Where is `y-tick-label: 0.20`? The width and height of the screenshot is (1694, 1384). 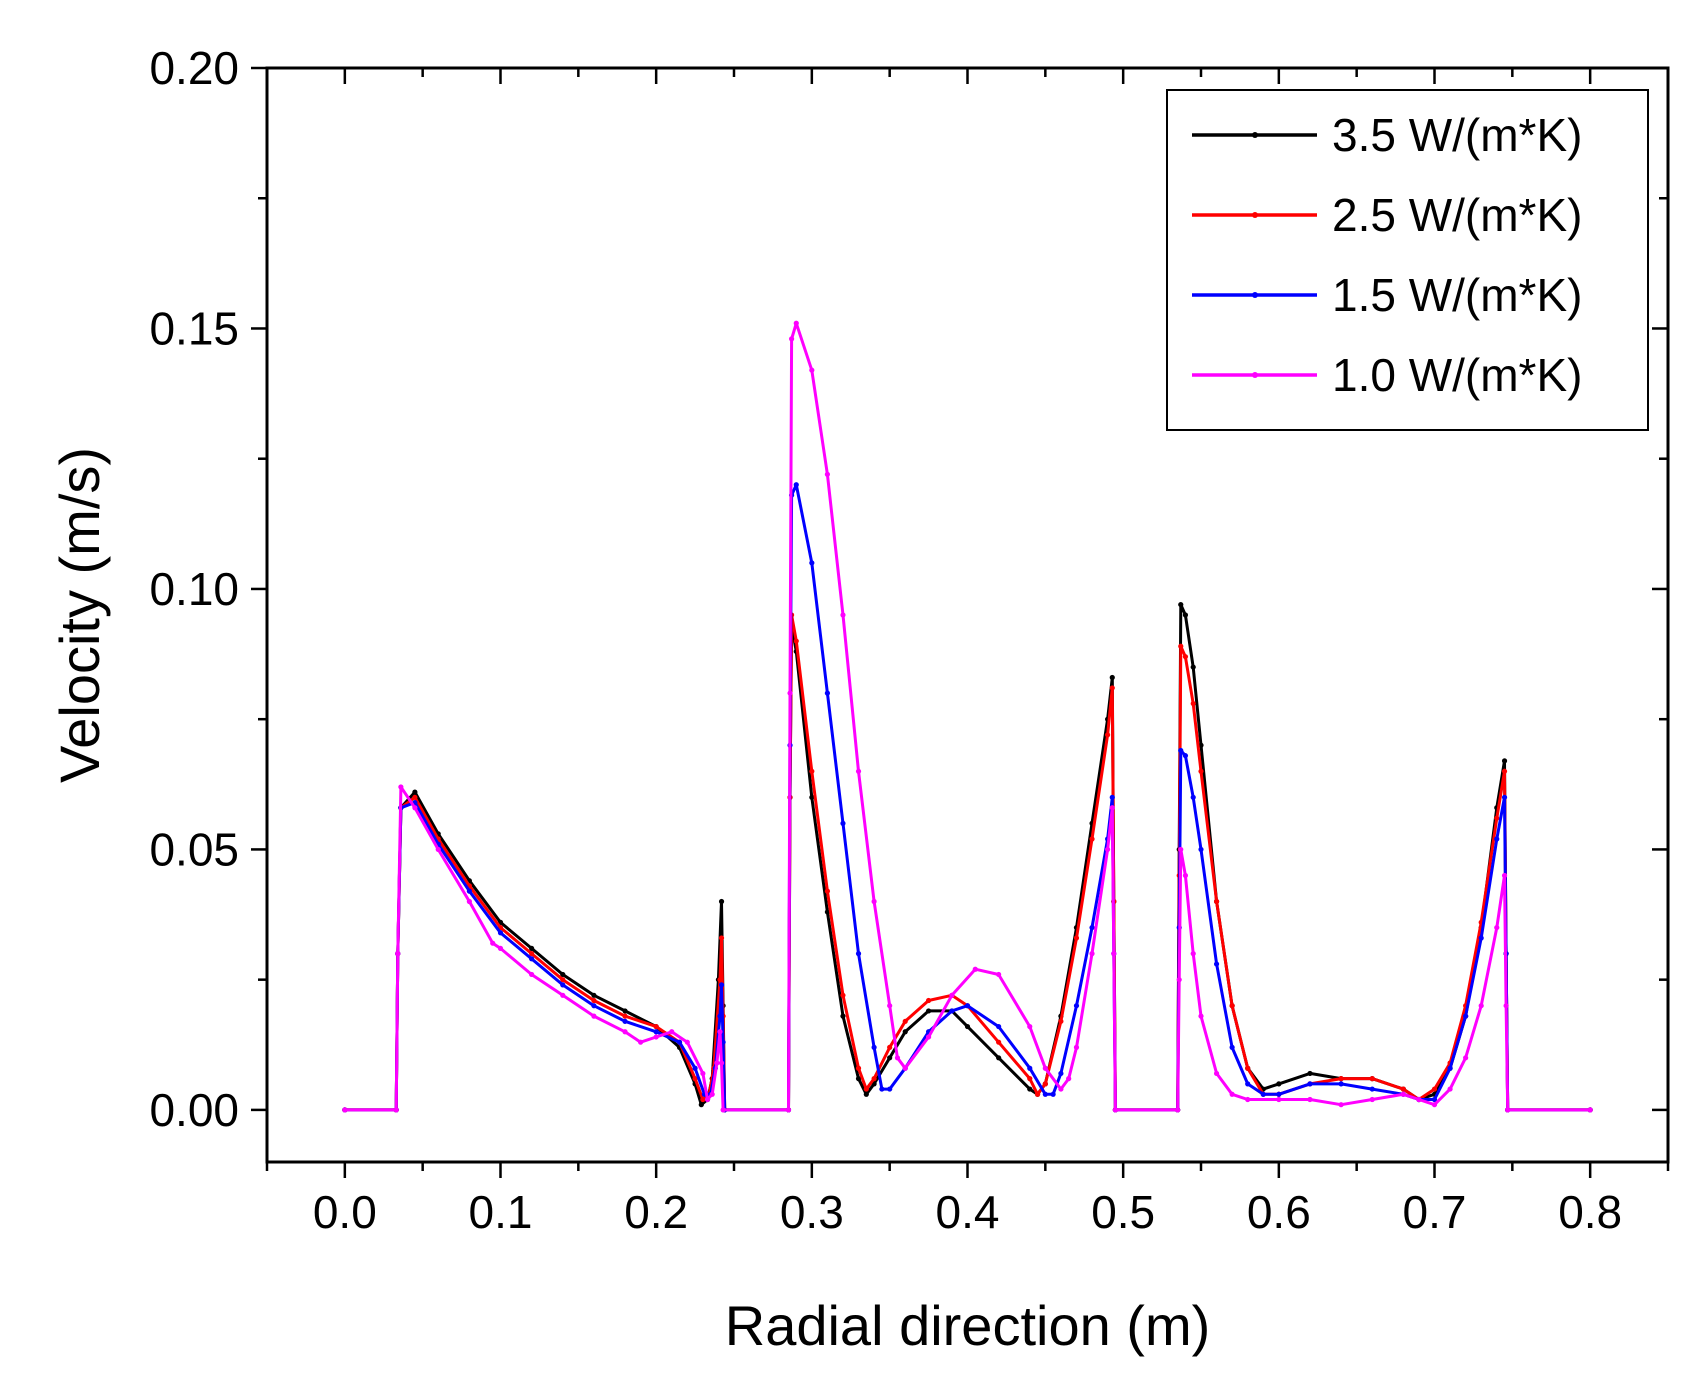 y-tick-label: 0.20 is located at coordinates (194, 68).